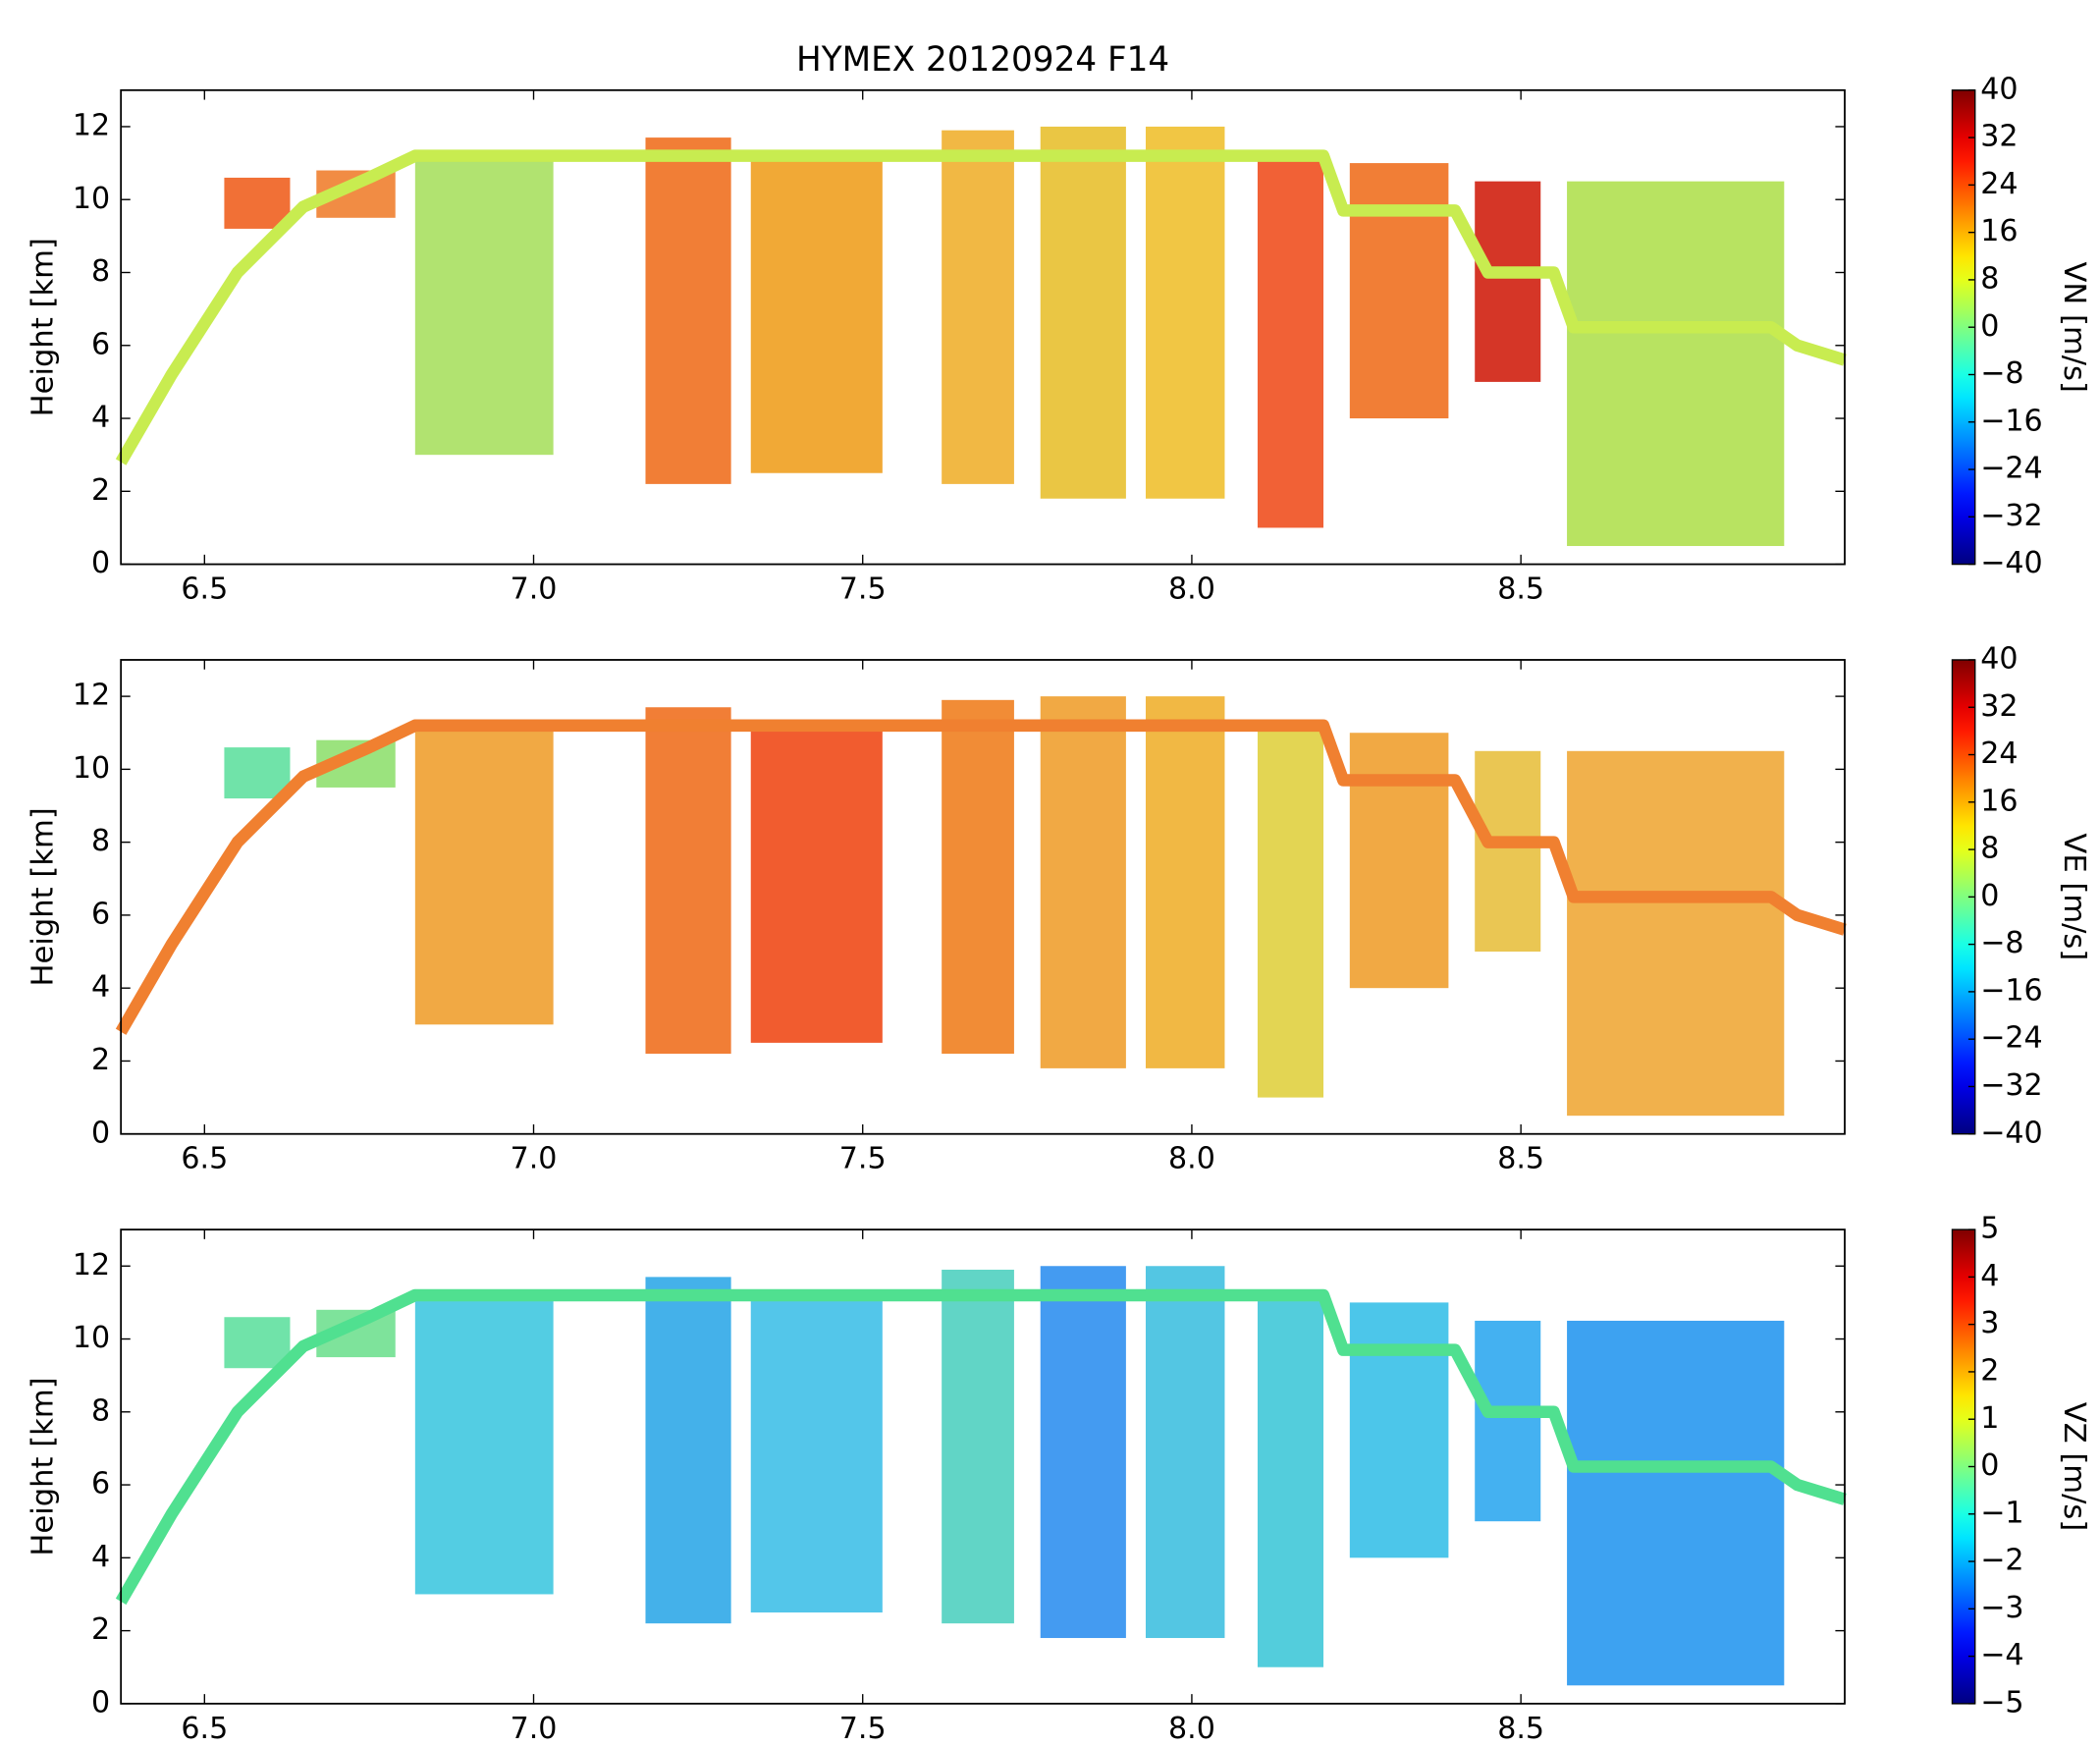 This screenshot has width=2100, height=1746. Describe the element at coordinates (1999, 89) in the screenshot. I see `colorbar-tick-label: 40` at that location.